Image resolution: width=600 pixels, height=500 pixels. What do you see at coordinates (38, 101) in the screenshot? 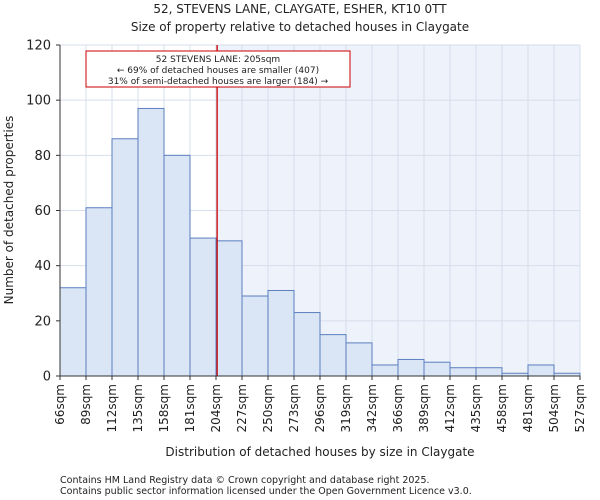
I see `y-tick-label-100: 100` at bounding box center [38, 101].